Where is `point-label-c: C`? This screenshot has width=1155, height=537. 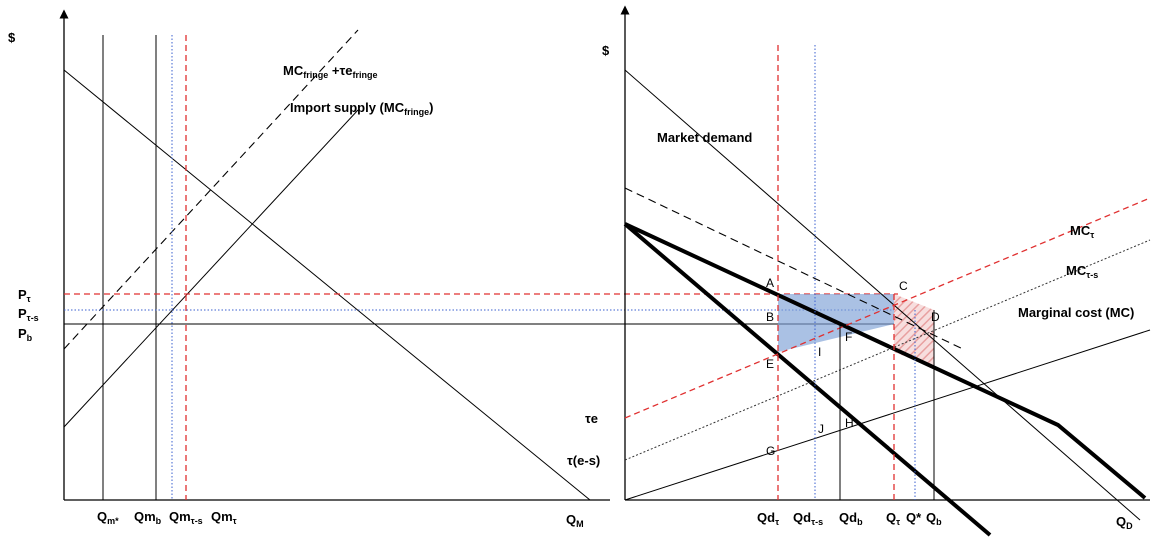 point-label-c: C is located at coordinates (903, 286).